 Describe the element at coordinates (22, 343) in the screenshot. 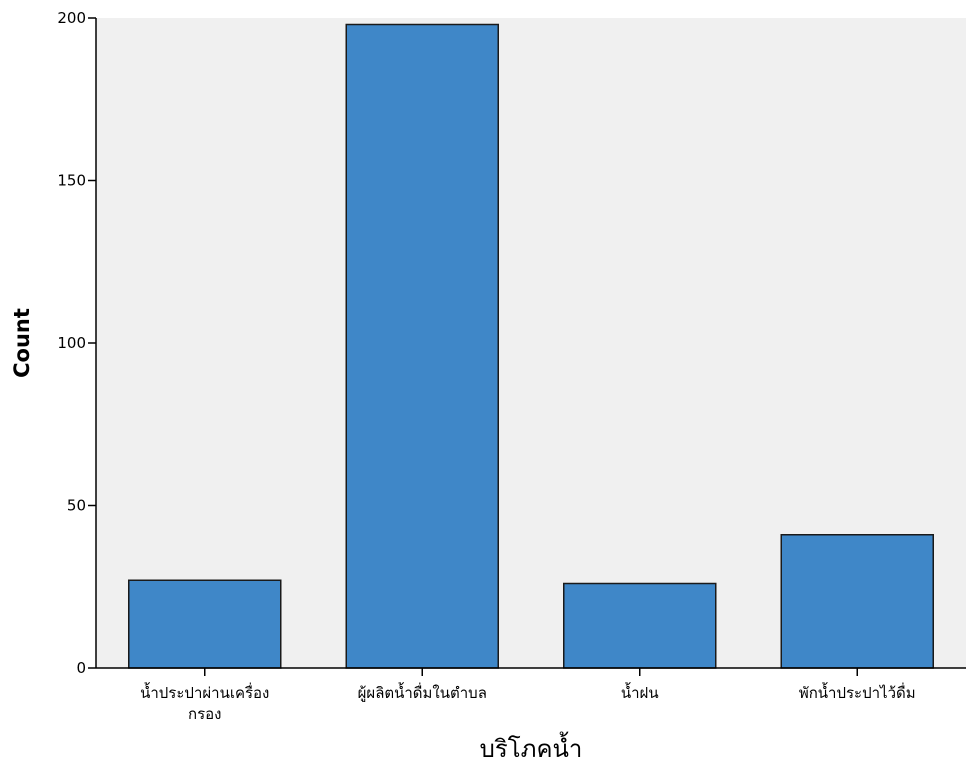

I see `y-axis-title: Count` at that location.